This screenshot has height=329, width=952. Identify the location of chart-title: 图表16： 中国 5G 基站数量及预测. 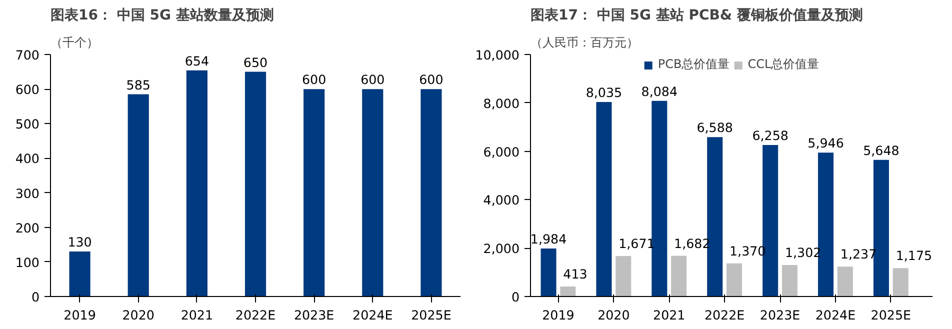
(162, 16).